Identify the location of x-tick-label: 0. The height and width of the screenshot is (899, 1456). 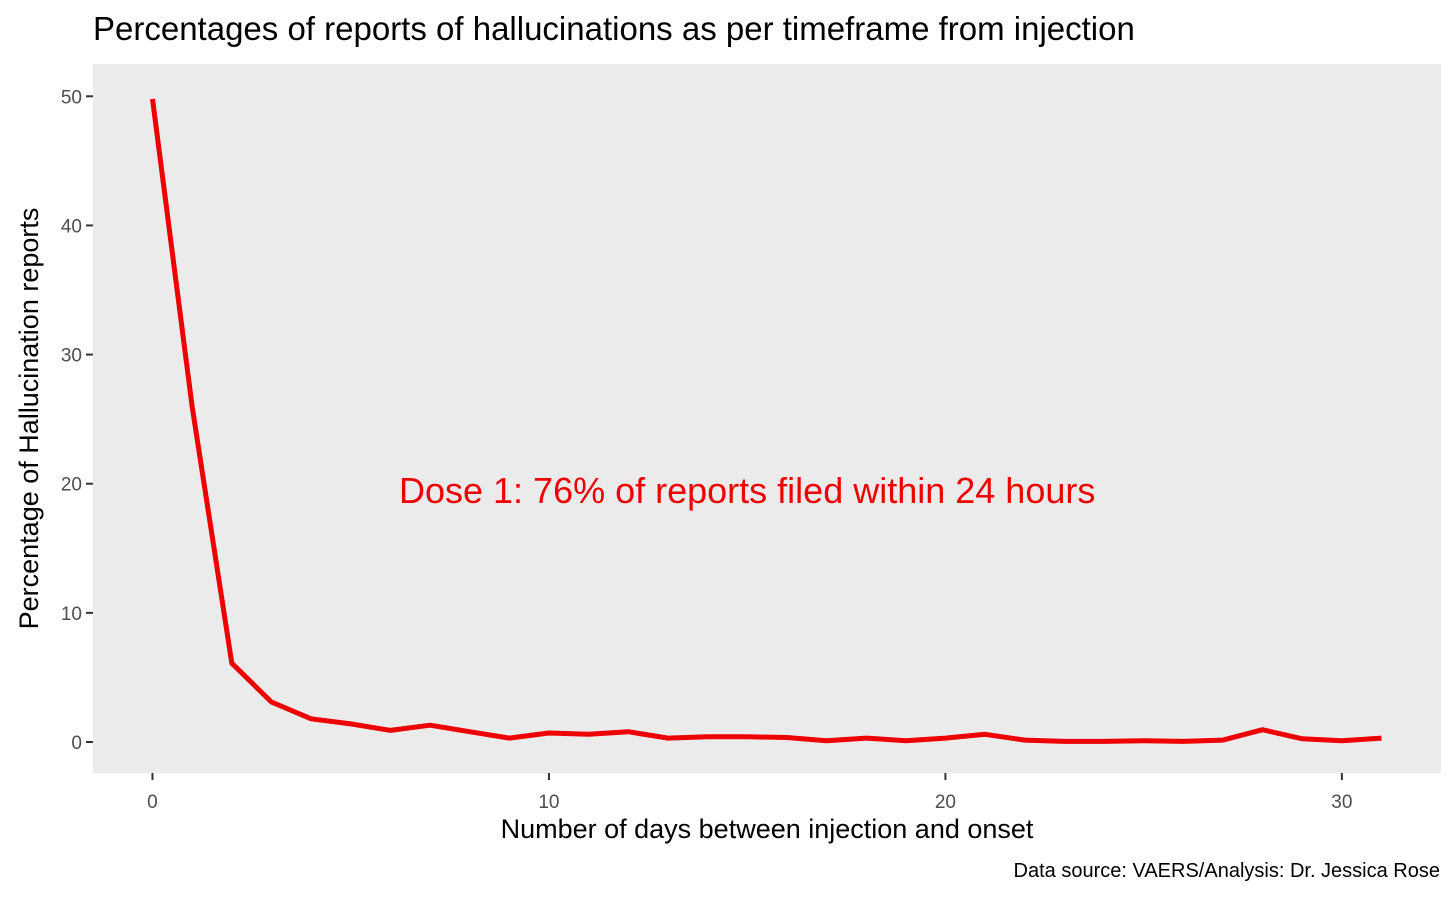
(152, 802).